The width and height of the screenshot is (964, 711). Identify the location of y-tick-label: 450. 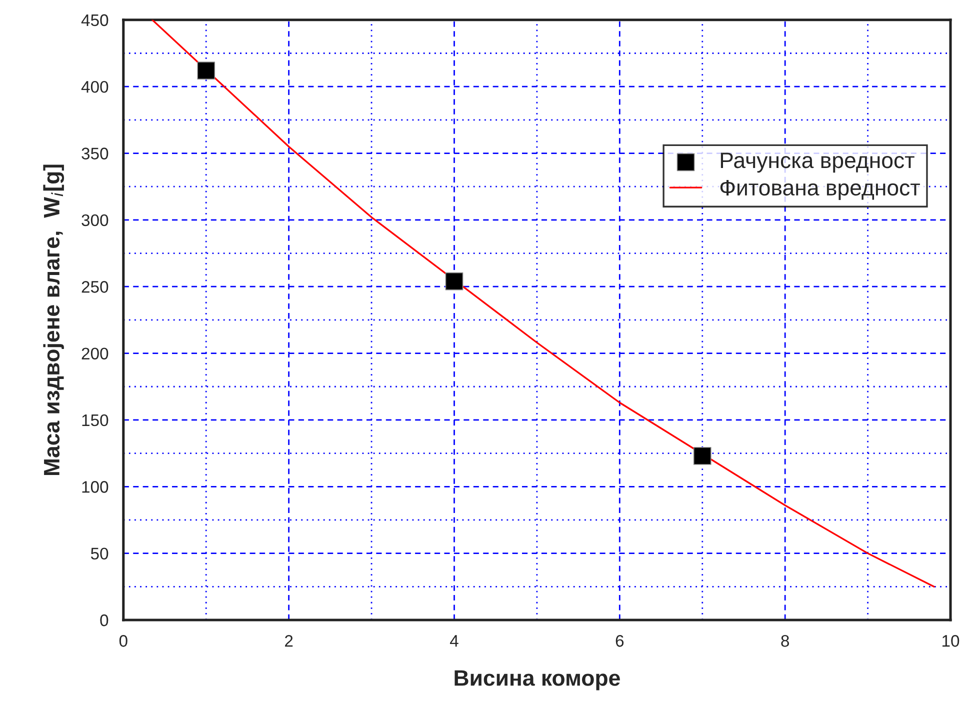
(94, 20).